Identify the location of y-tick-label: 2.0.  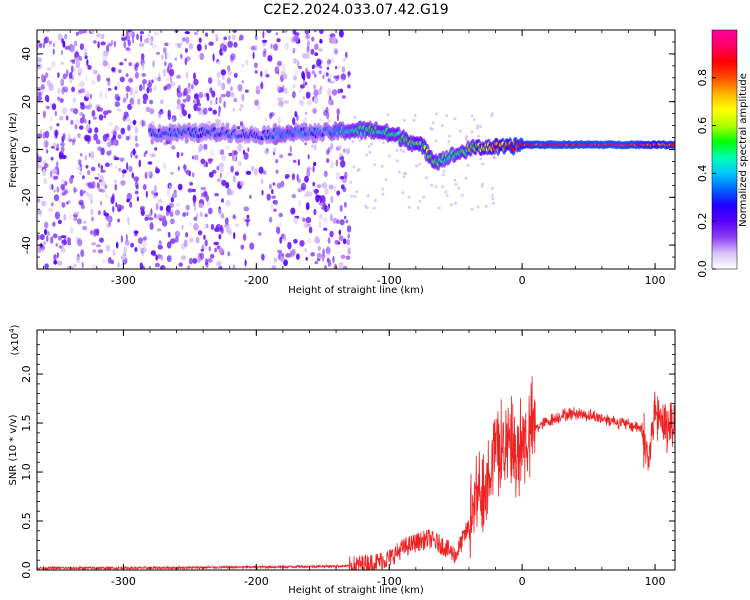
(26, 374).